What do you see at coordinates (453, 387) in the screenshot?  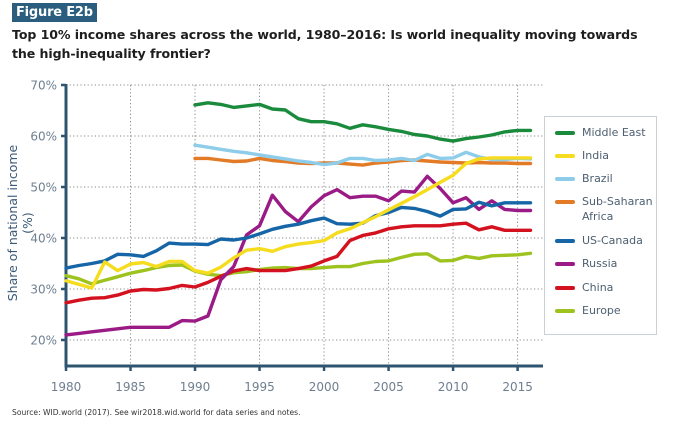 I see `x-tick-label: 2010` at bounding box center [453, 387].